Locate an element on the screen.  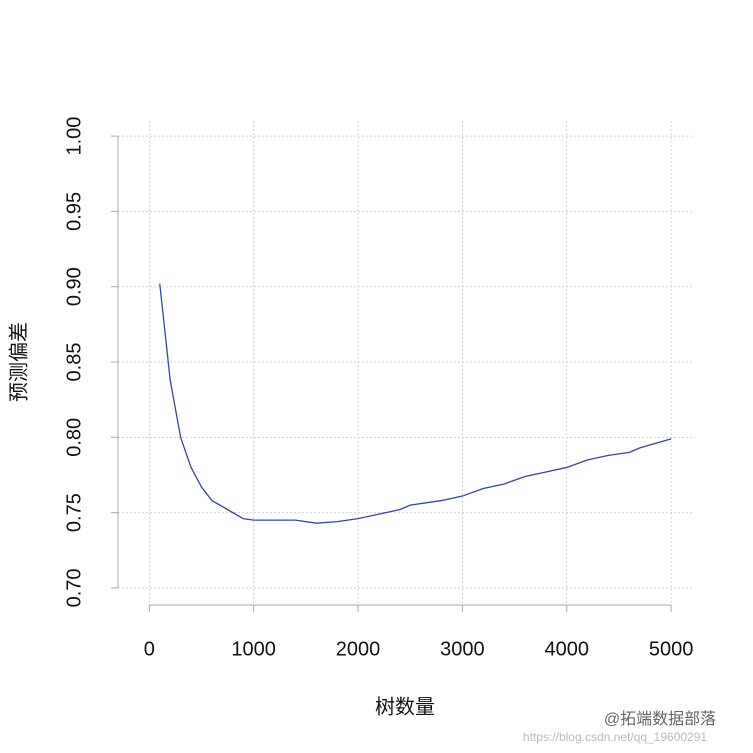
x-tick-label: 0 is located at coordinates (149, 649).